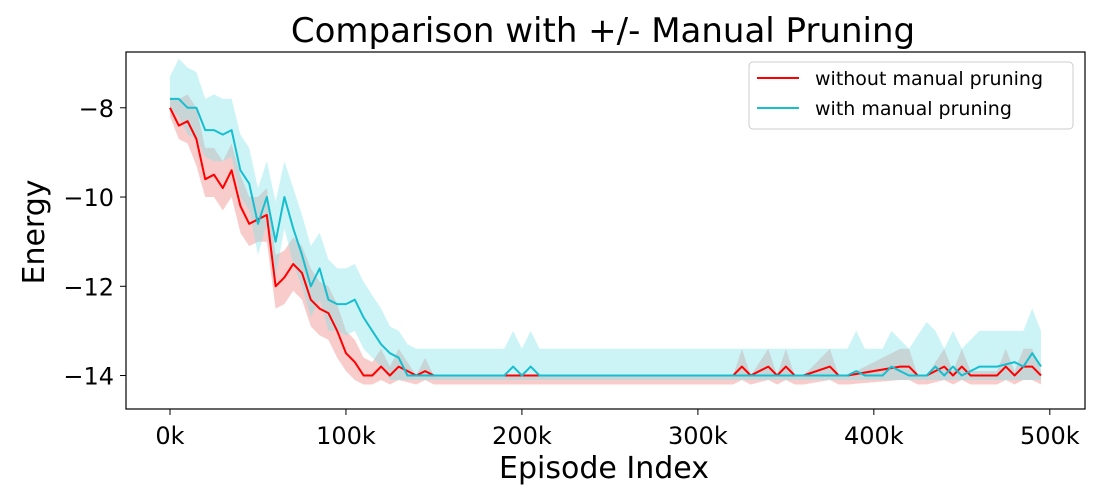  I want to click on x-axis: 0k 100k 200k 300k 400k 500k, so click(617, 429).